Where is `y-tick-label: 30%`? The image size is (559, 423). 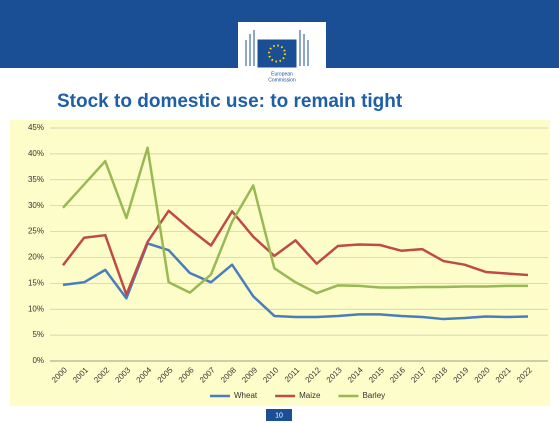
y-tick-label: 30% is located at coordinates (36, 205).